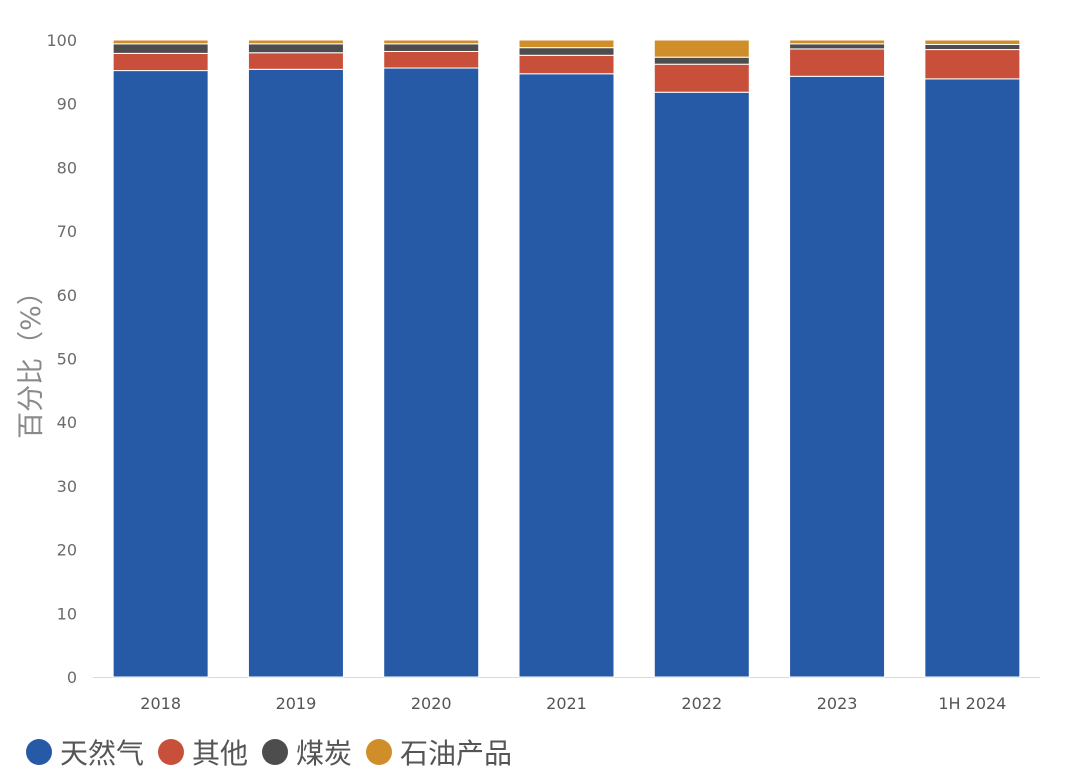  I want to click on y-tick-label: 0, so click(72, 677).